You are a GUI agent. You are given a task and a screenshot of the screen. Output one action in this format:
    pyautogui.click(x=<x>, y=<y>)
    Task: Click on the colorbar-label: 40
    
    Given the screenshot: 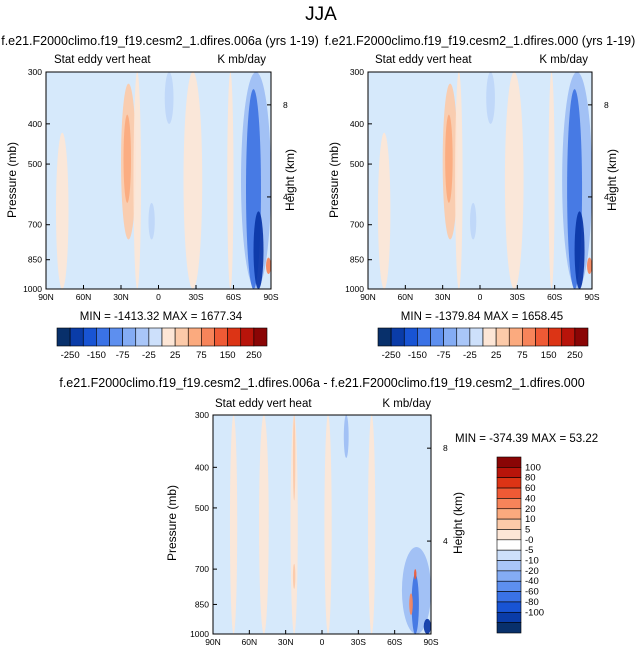 What is the action you would take?
    pyautogui.click(x=530, y=498)
    